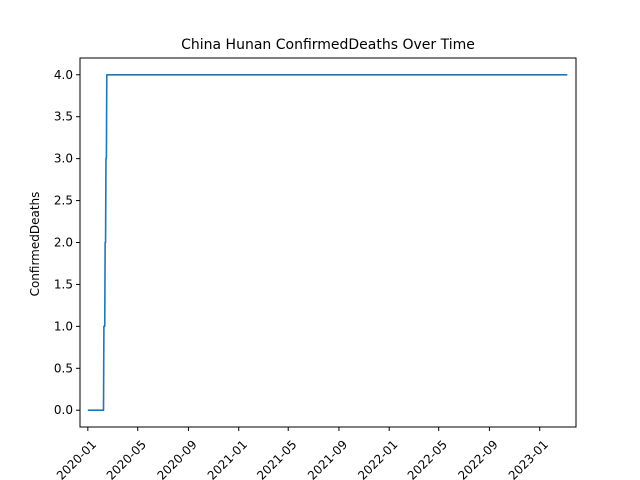  Describe the element at coordinates (276, 458) in the screenshot. I see `x-tick-label: 2021-05` at that location.